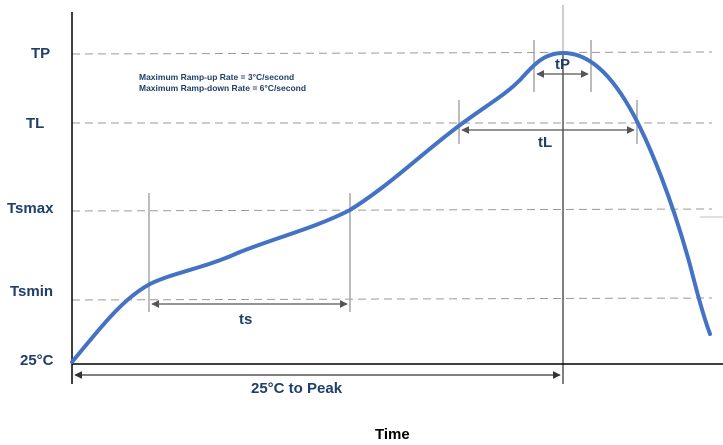 The image size is (723, 445). I want to click on tsmax-reference-line, so click(392, 210).